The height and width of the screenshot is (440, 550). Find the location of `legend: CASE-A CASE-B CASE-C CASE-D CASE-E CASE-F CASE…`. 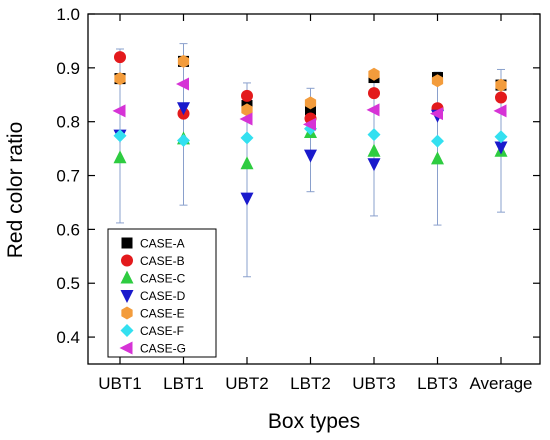

legend: CASE-A CASE-B CASE-C CASE-D CASE-E CASE-F CASE… is located at coordinates (162, 293).